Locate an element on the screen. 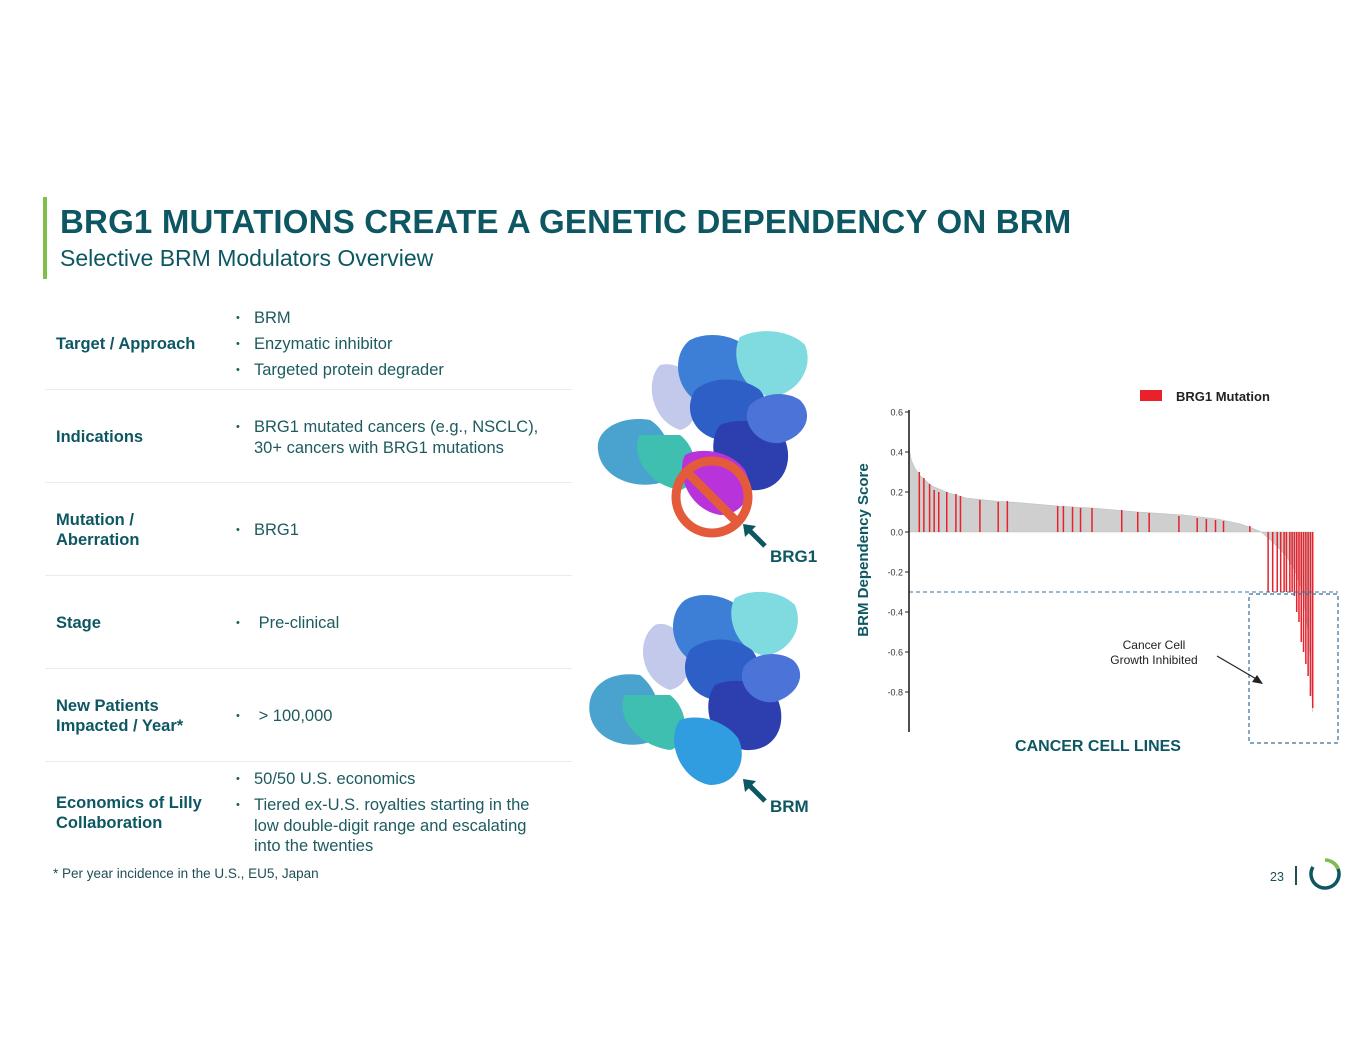 This screenshot has width=1365, height=1055. annotation-line-1: Cancer Cell is located at coordinates (1154, 645).